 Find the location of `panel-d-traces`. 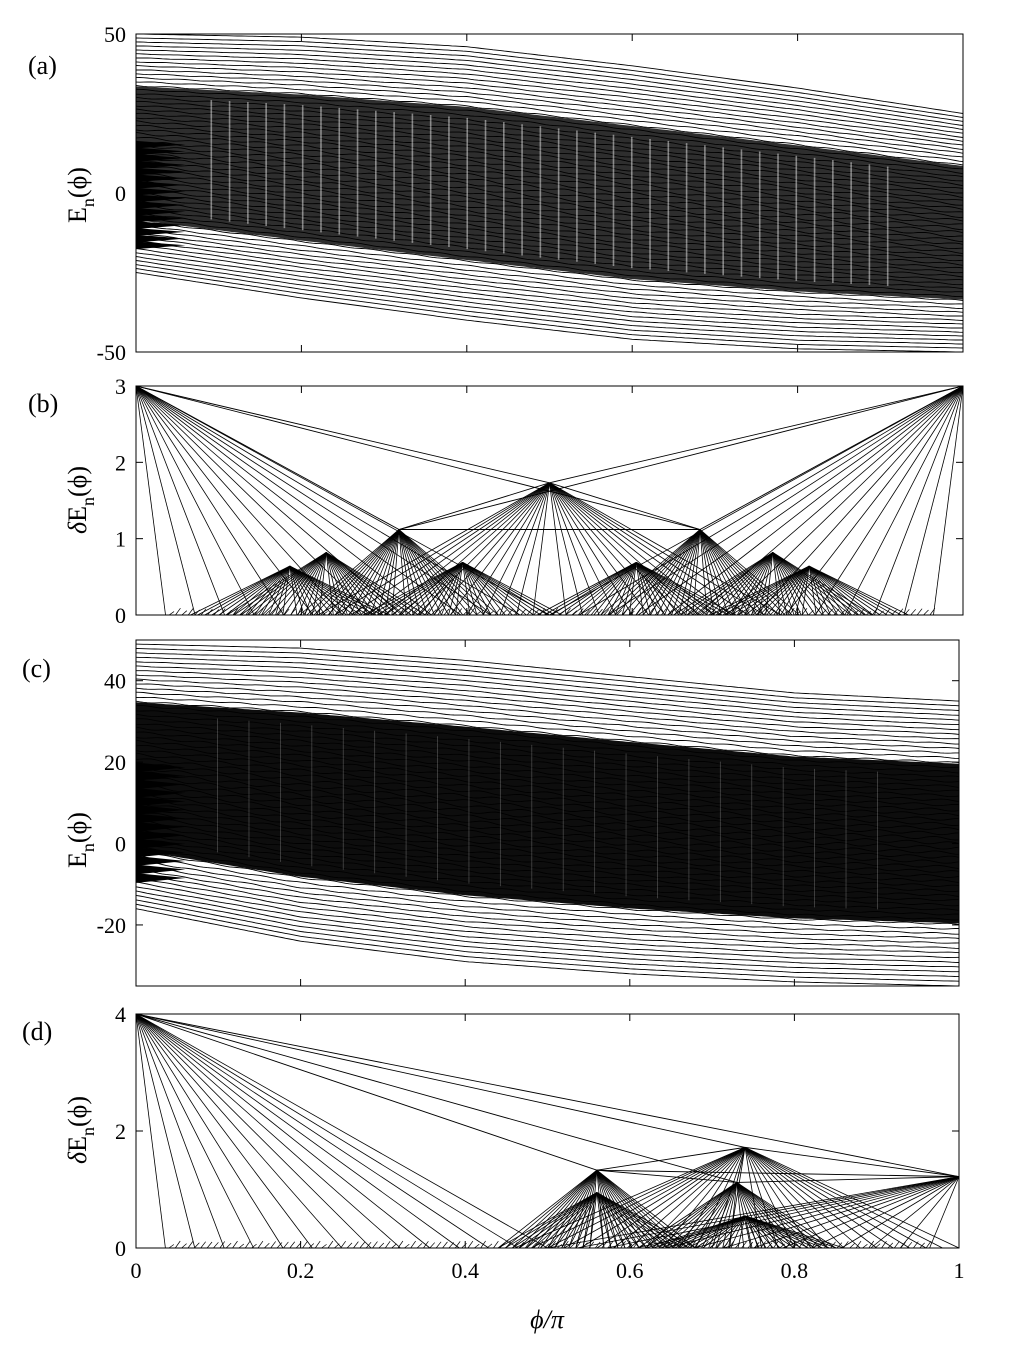

panel-d-traces is located at coordinates (547, 1131).